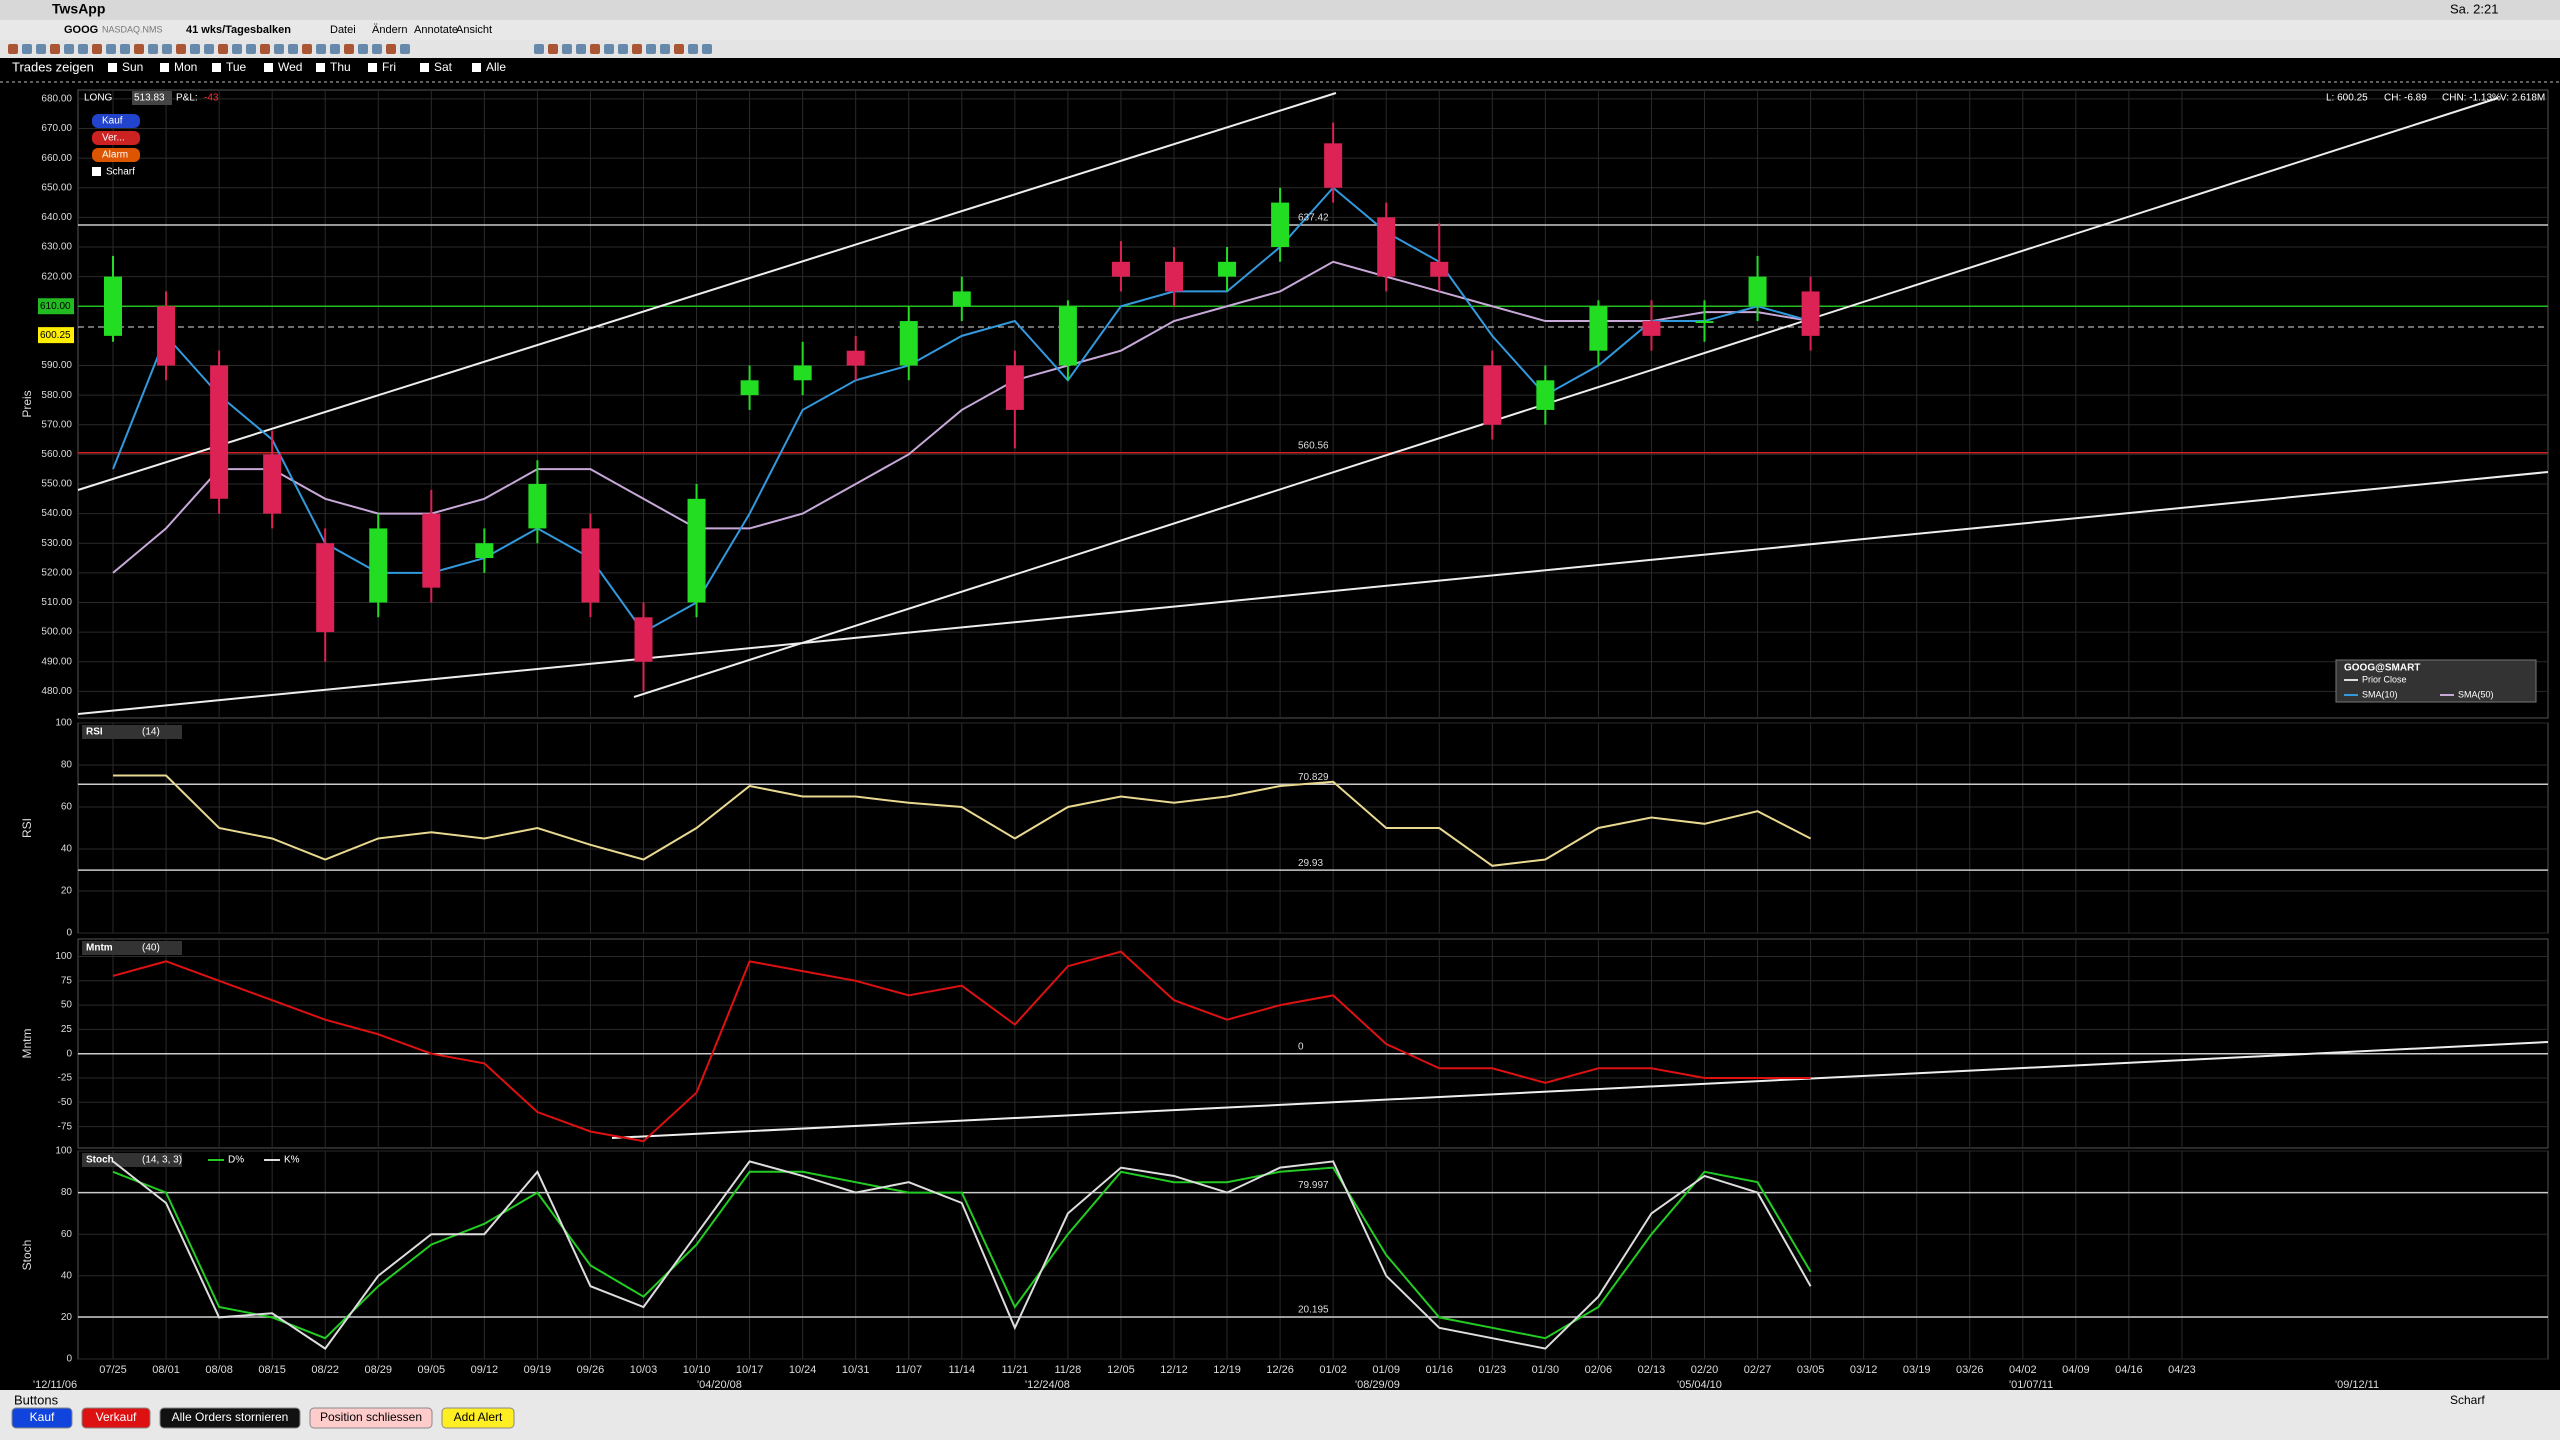  What do you see at coordinates (1493, 1370) in the screenshot?
I see `x-tick-label: 01/23` at bounding box center [1493, 1370].